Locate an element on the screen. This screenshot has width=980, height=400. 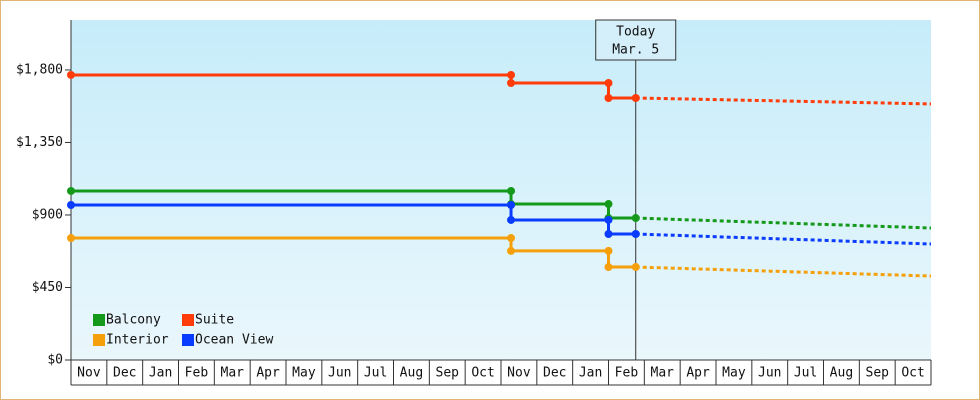
today-box is located at coordinates (636, 40).